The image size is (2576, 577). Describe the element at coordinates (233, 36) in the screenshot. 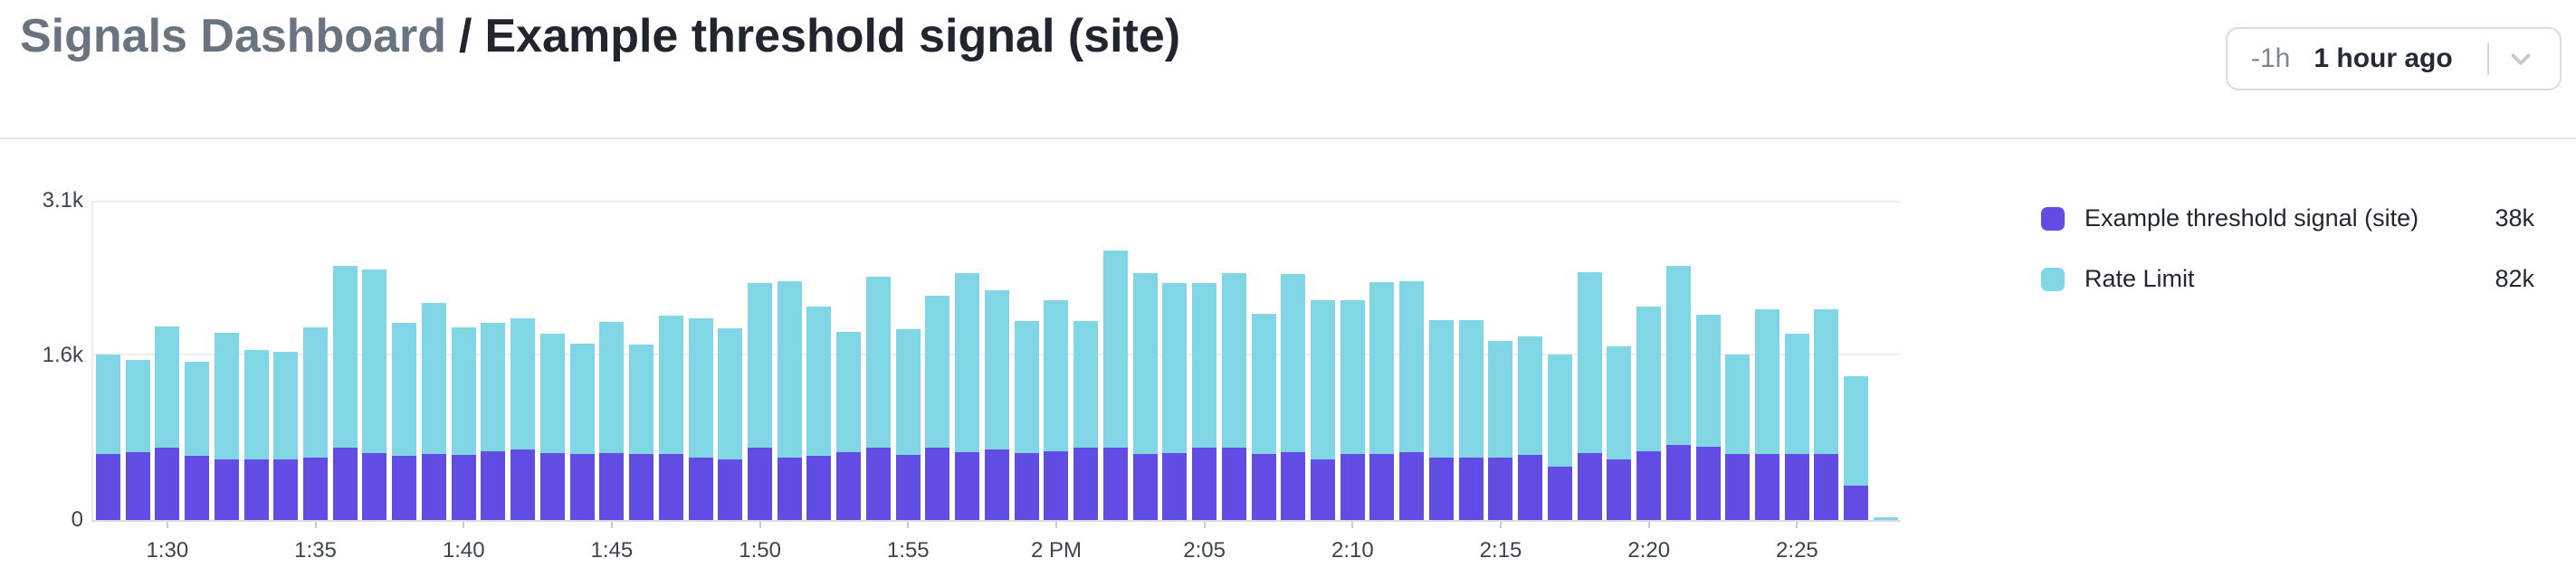

I see `breadcrumb-section: Signals Dashboard` at that location.